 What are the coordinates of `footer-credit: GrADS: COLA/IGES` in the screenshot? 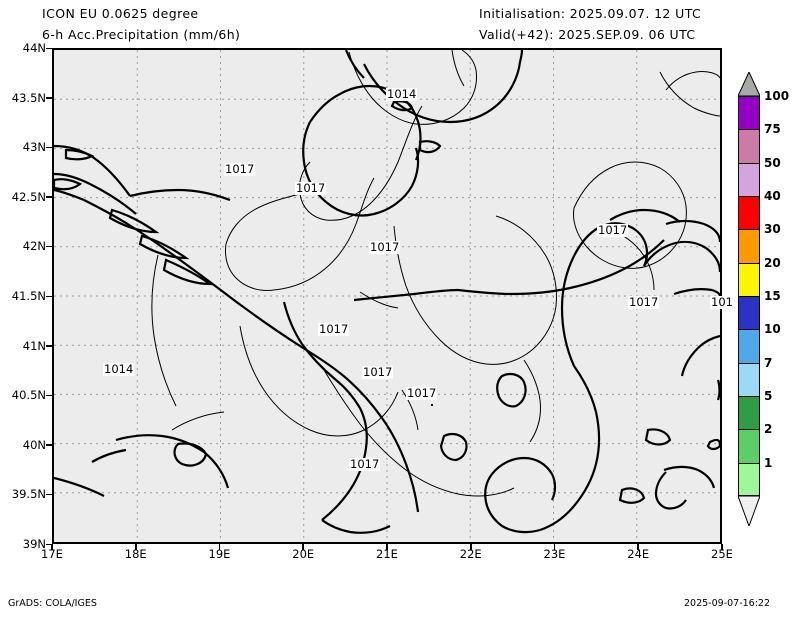 It's located at (52, 603).